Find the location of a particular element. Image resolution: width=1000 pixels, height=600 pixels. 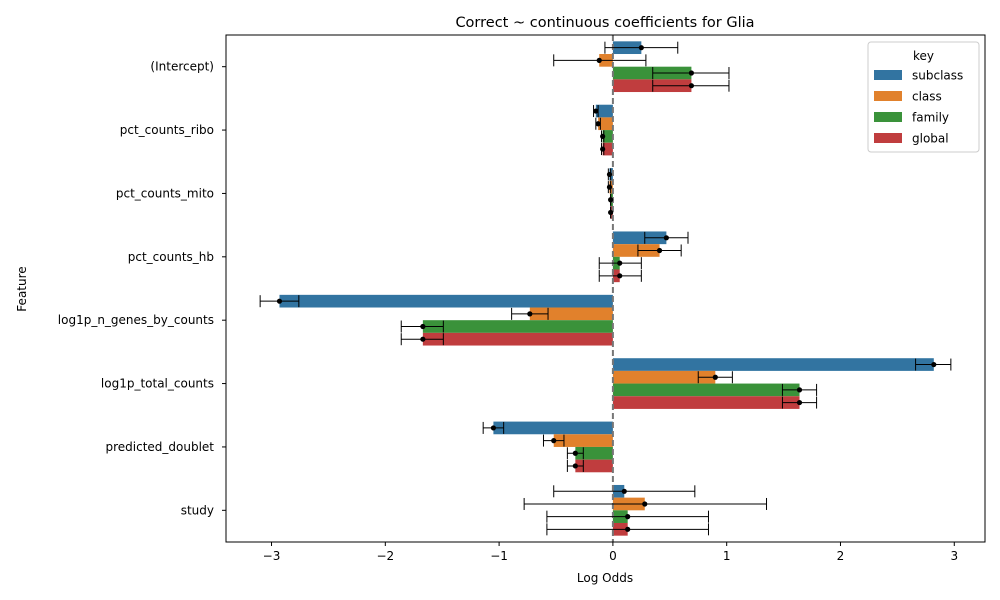

legend-box is located at coordinates (923, 97).